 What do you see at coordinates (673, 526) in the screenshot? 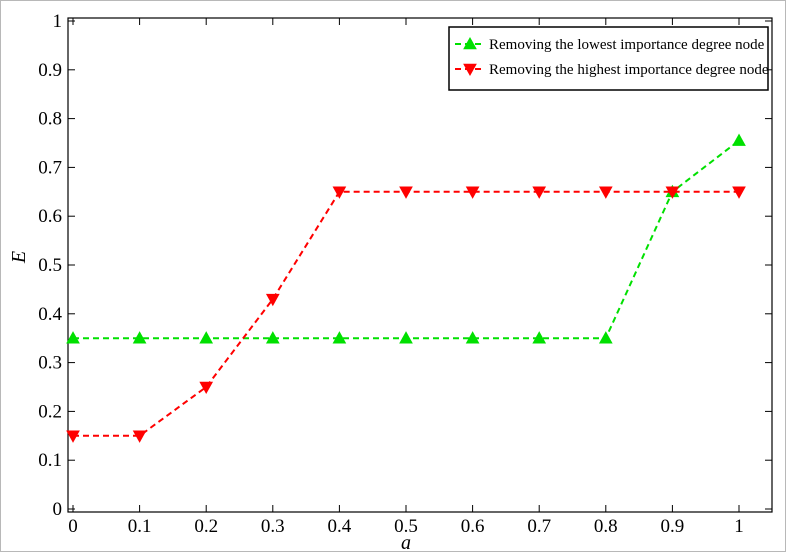
I see `x-tick-label: 0.9` at bounding box center [673, 526].